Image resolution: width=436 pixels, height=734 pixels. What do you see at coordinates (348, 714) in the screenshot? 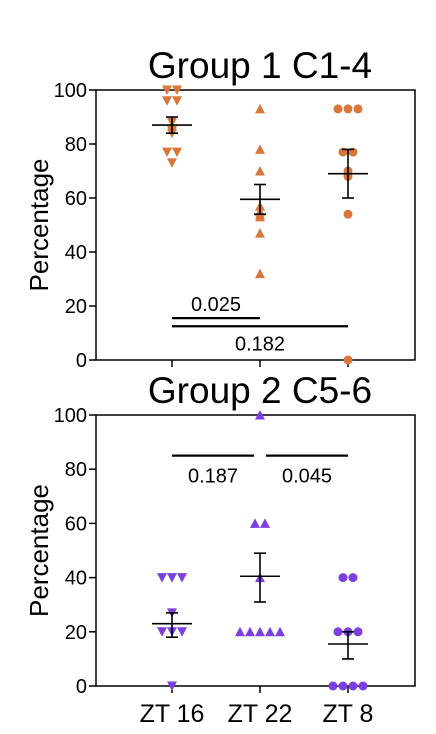
I see `x-tick-label: ZT 8` at bounding box center [348, 714].